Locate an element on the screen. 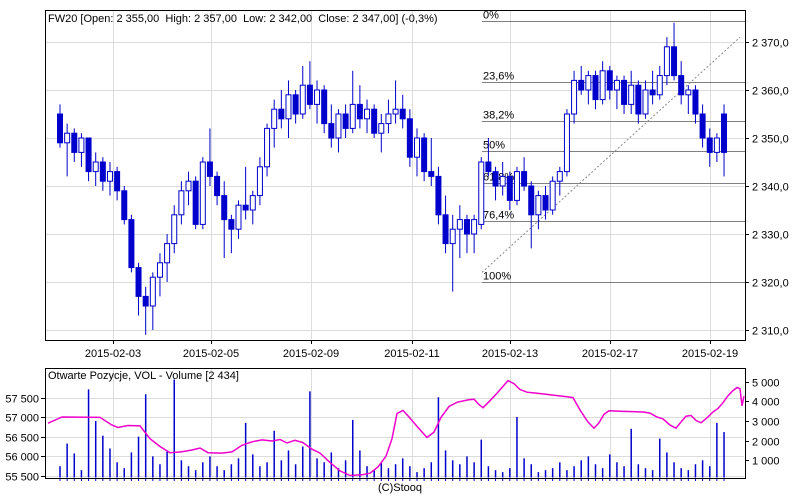  svg-text: 0% is located at coordinates (491, 16).